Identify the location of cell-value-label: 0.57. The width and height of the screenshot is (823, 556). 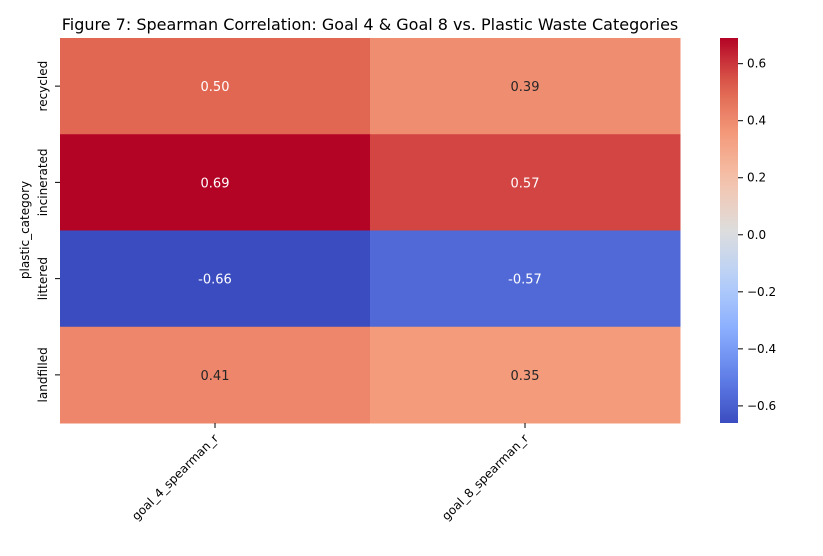
(525, 183).